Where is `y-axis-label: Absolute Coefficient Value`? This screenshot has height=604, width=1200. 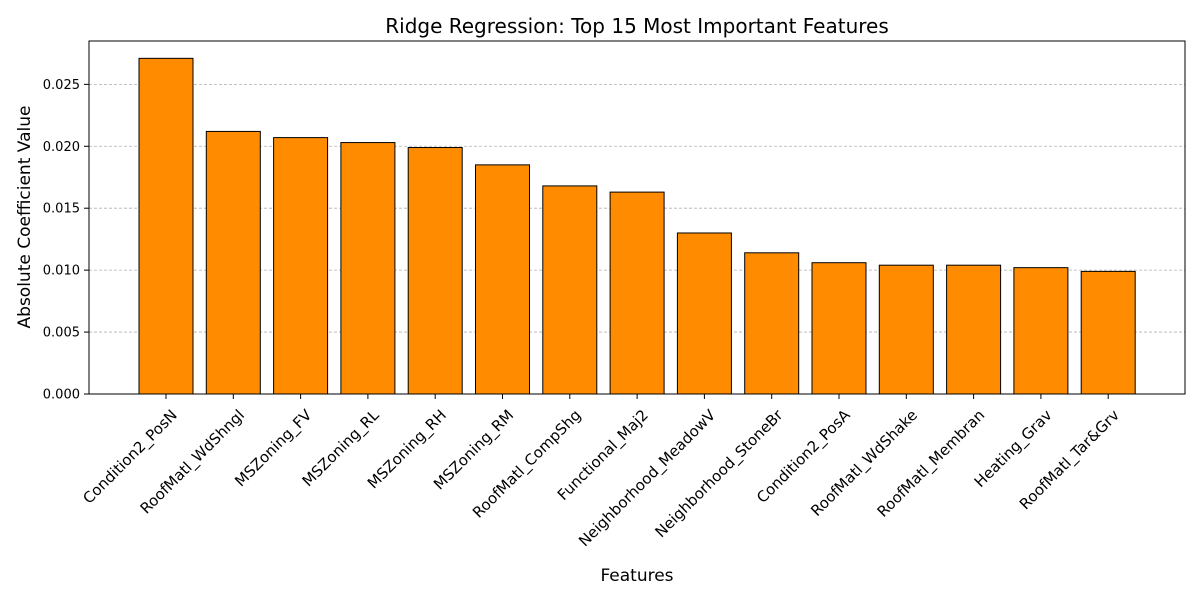
y-axis-label: Absolute Coefficient Value is located at coordinates (25, 217).